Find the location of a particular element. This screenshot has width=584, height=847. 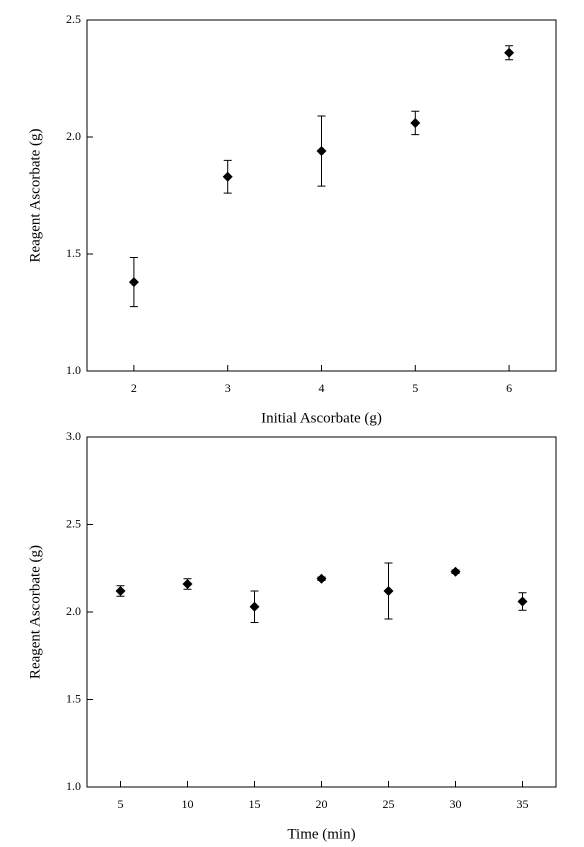

x-tick-label: 15 is located at coordinates (255, 804).